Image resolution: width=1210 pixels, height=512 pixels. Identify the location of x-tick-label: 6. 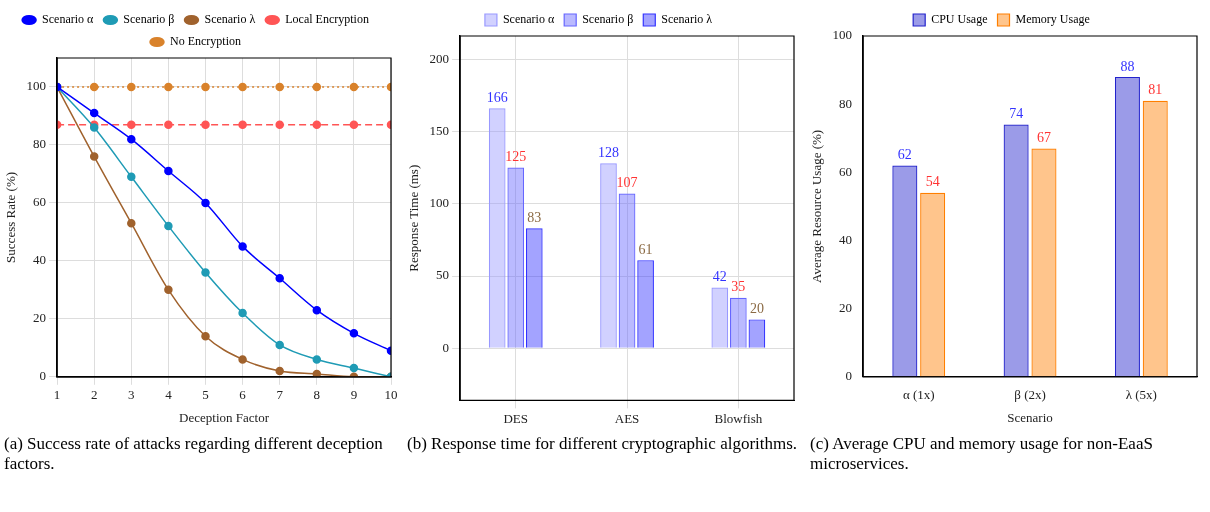
(243, 395).